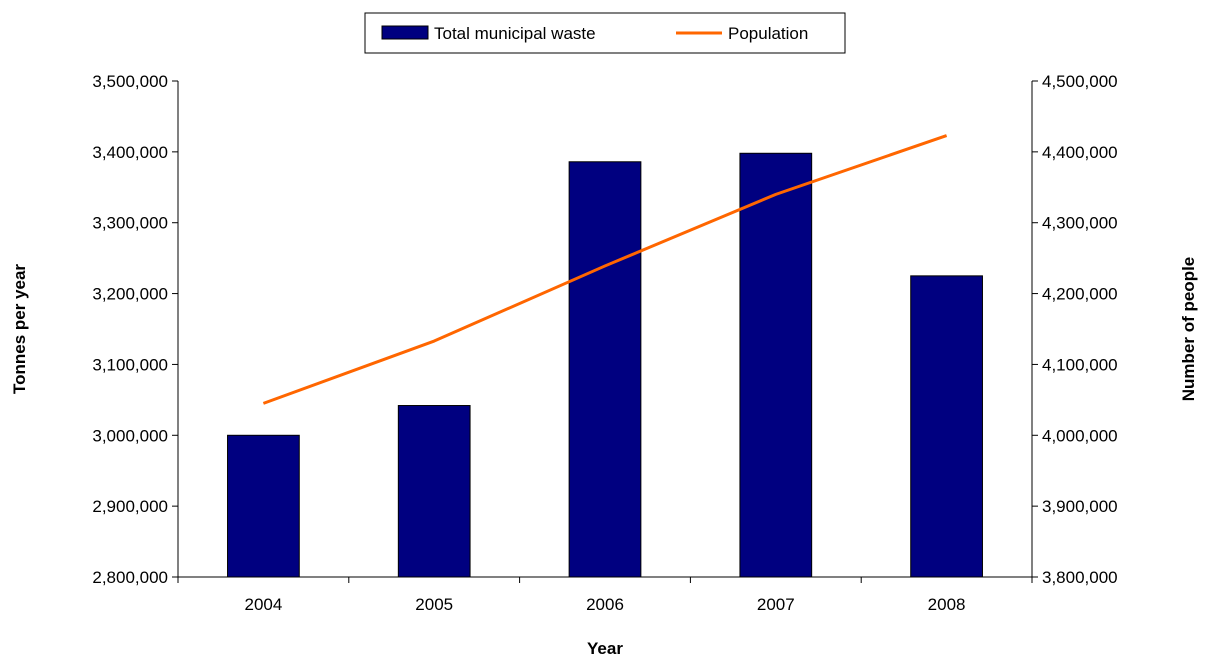 This screenshot has width=1209, height=660. What do you see at coordinates (434, 604) in the screenshot?
I see `x-tick-label: 2005` at bounding box center [434, 604].